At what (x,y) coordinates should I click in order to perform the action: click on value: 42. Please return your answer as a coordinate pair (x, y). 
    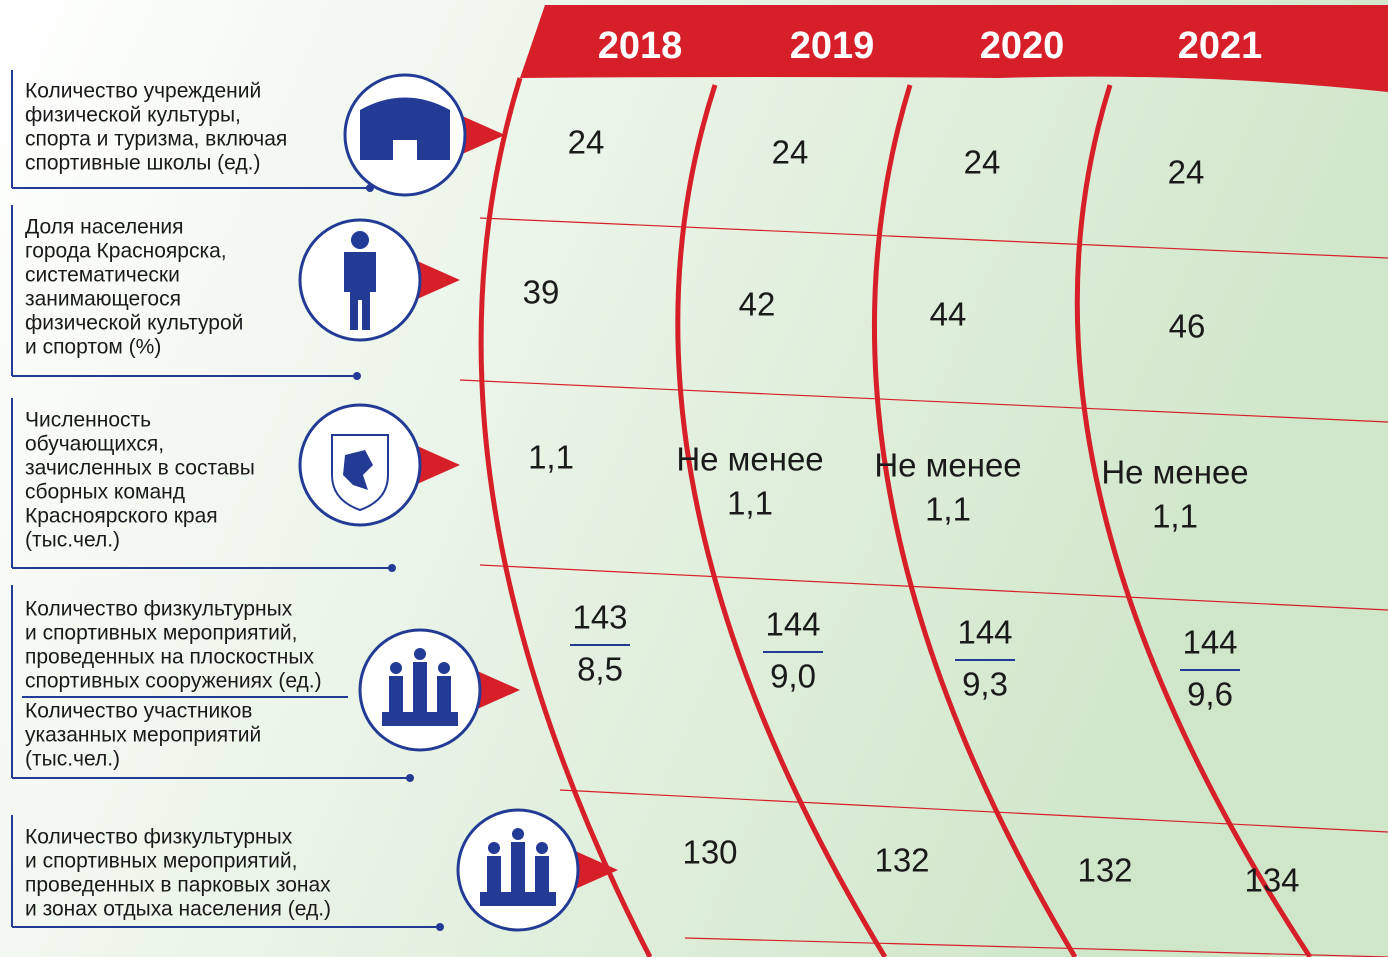
    Looking at the image, I should click on (757, 304).